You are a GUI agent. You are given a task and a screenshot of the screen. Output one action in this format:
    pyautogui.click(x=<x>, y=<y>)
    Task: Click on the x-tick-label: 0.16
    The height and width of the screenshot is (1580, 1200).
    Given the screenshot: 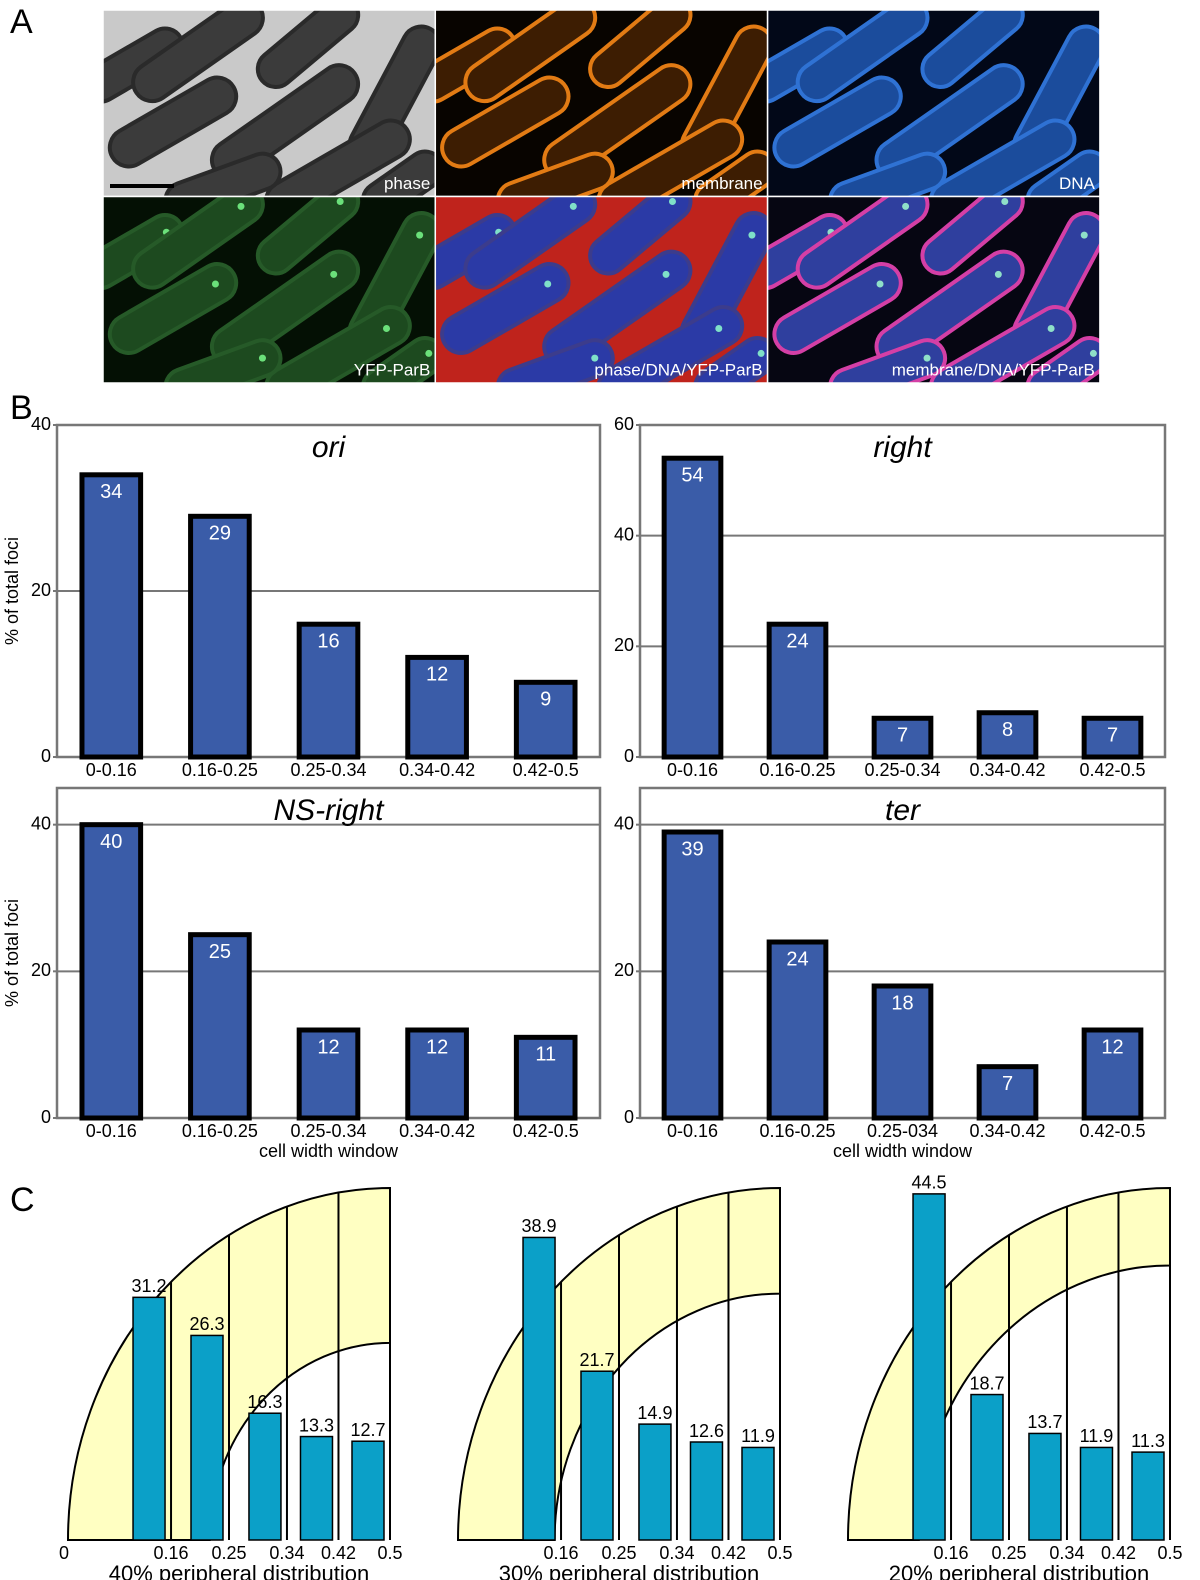 What is the action you would take?
    pyautogui.click(x=951, y=1553)
    